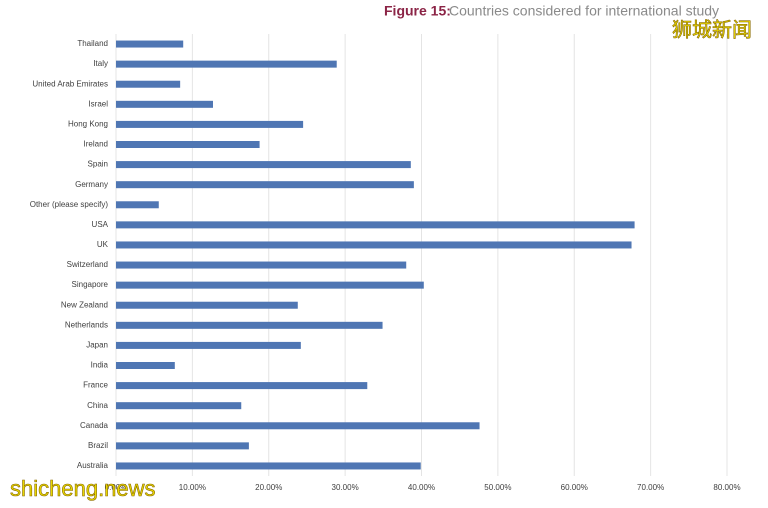 This screenshot has width=768, height=508. What do you see at coordinates (98, 164) in the screenshot?
I see `y-tick-label: Spain` at bounding box center [98, 164].